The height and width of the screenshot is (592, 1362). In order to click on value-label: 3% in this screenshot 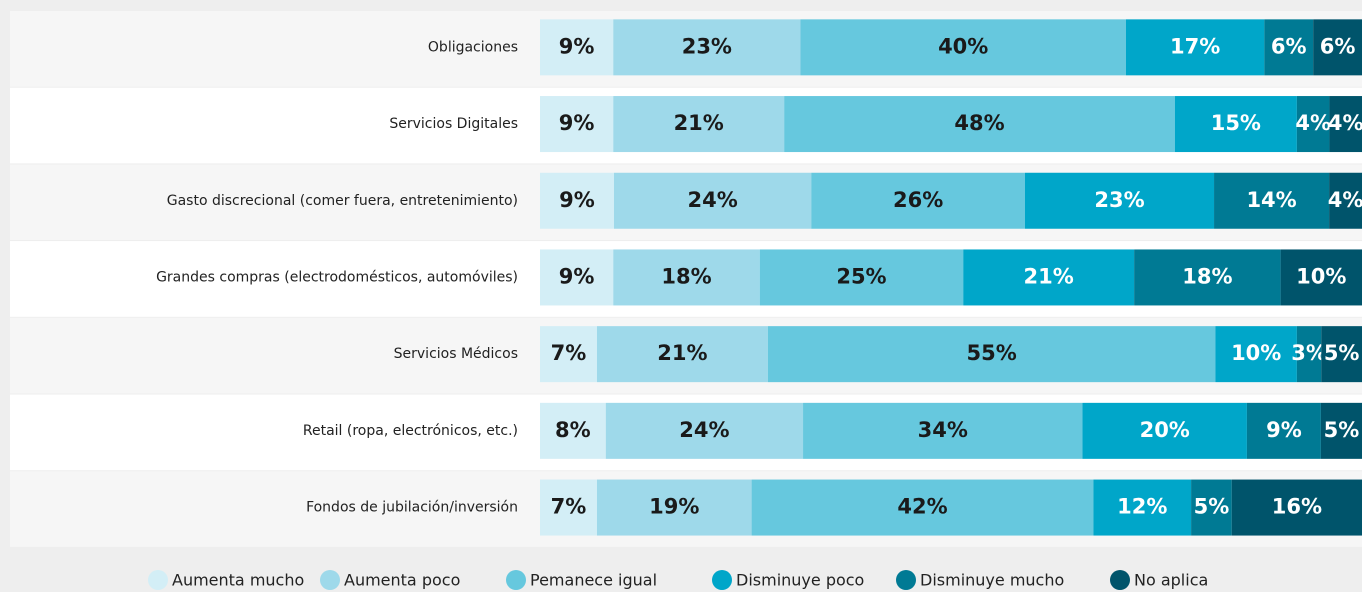, I will do `click(1309, 353)`.